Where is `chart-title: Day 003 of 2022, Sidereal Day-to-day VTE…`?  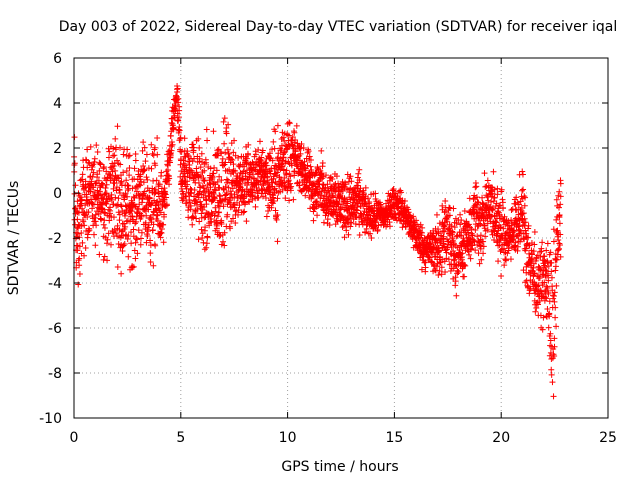 chart-title: Day 003 of 2022, Sidereal Day-to-day VTE… is located at coordinates (338, 27).